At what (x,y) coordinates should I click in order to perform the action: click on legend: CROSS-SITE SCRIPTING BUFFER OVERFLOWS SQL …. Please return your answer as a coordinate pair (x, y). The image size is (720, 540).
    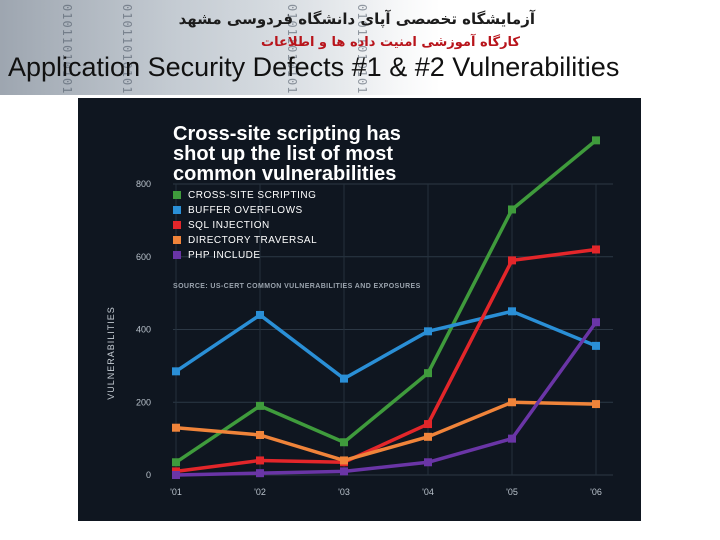
    Looking at the image, I should click on (245, 225).